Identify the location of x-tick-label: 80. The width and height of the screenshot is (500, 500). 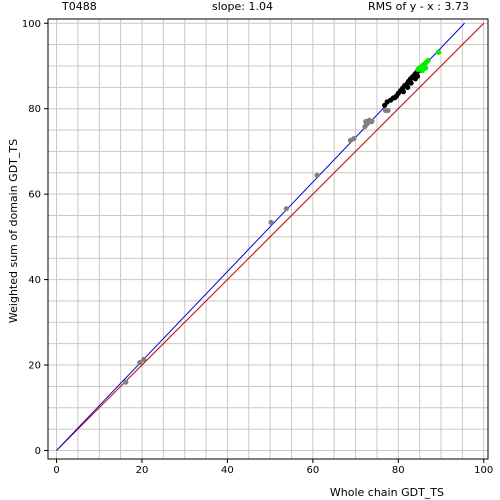
(398, 470).